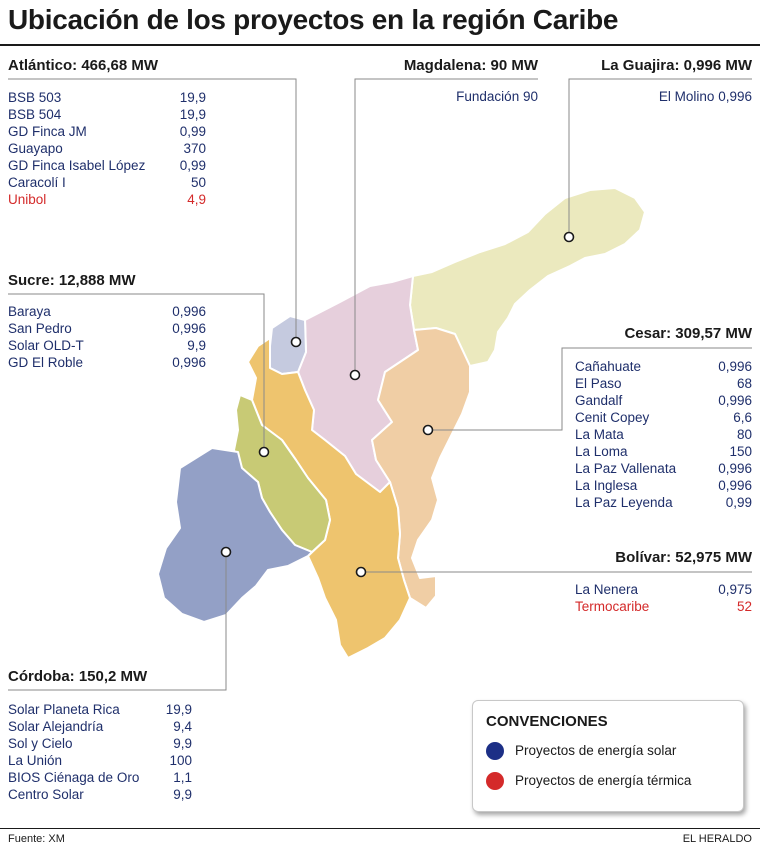  What do you see at coordinates (107, 311) in the screenshot?
I see `project-row: Baraya 0,996` at bounding box center [107, 311].